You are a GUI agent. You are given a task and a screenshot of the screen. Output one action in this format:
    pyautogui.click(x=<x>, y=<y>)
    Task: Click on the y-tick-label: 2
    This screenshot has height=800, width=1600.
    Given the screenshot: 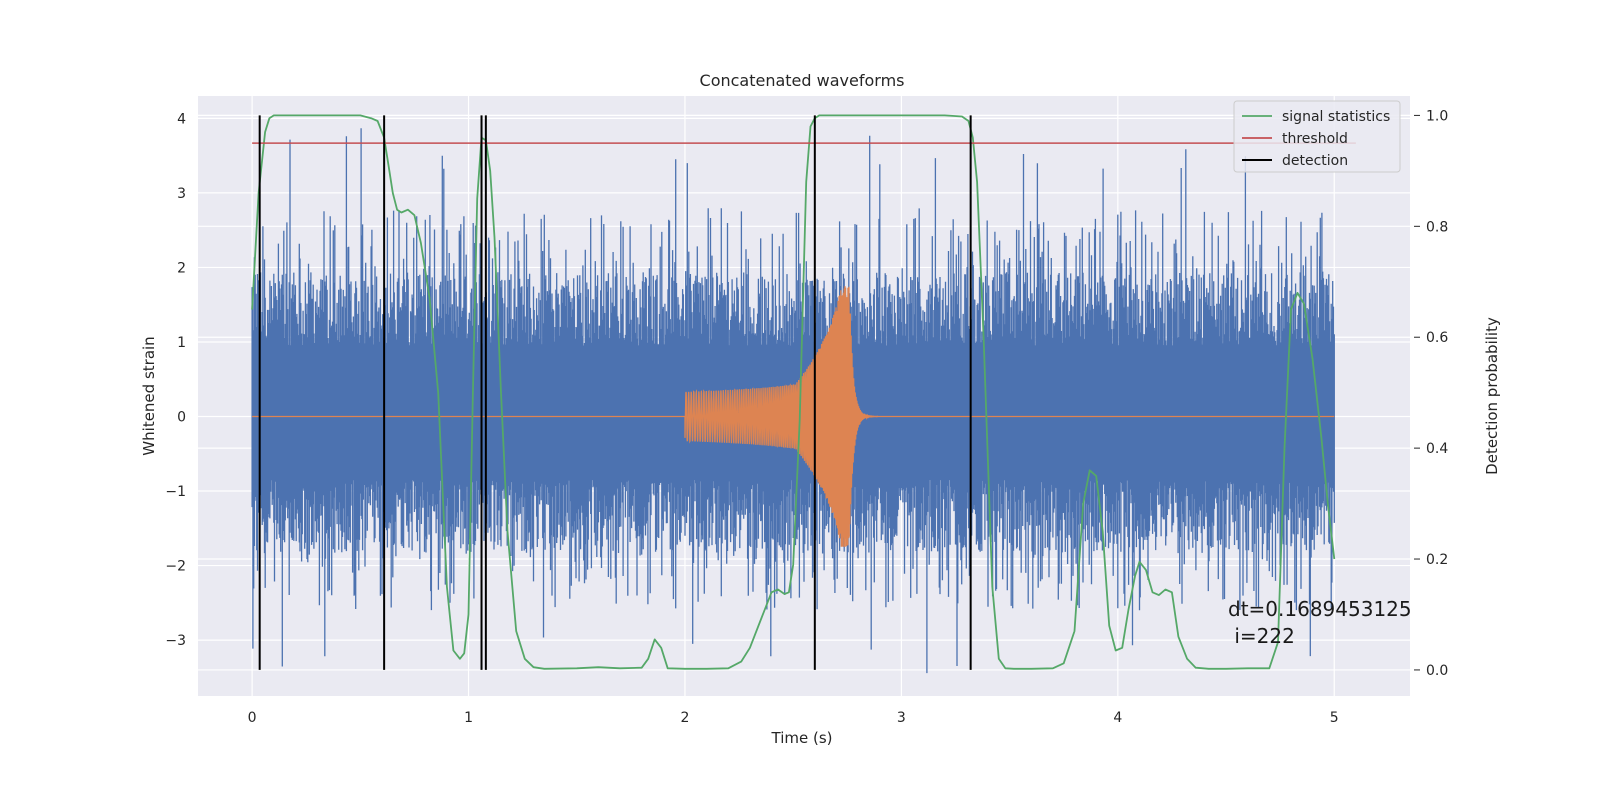 What is the action you would take?
    pyautogui.click(x=181, y=268)
    